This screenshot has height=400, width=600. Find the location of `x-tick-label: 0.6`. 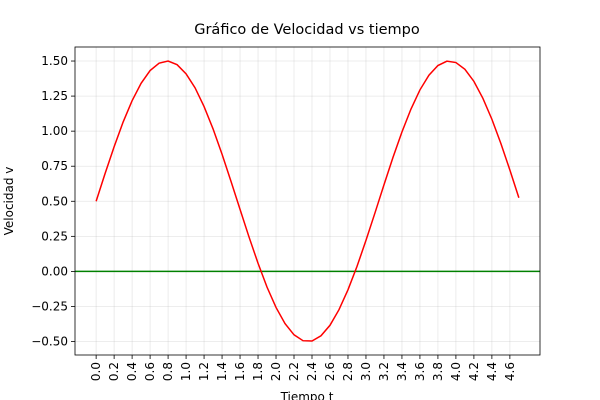

x-tick-label: 0.6 is located at coordinates (150, 371).